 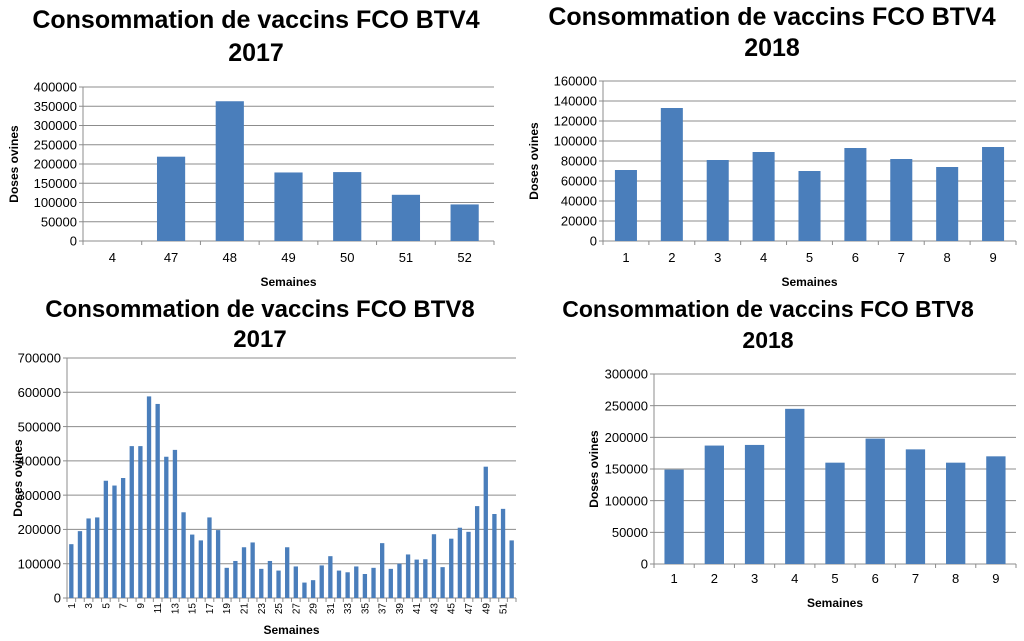 What do you see at coordinates (835, 603) in the screenshot?
I see `x-axis-title: Semaines` at bounding box center [835, 603].